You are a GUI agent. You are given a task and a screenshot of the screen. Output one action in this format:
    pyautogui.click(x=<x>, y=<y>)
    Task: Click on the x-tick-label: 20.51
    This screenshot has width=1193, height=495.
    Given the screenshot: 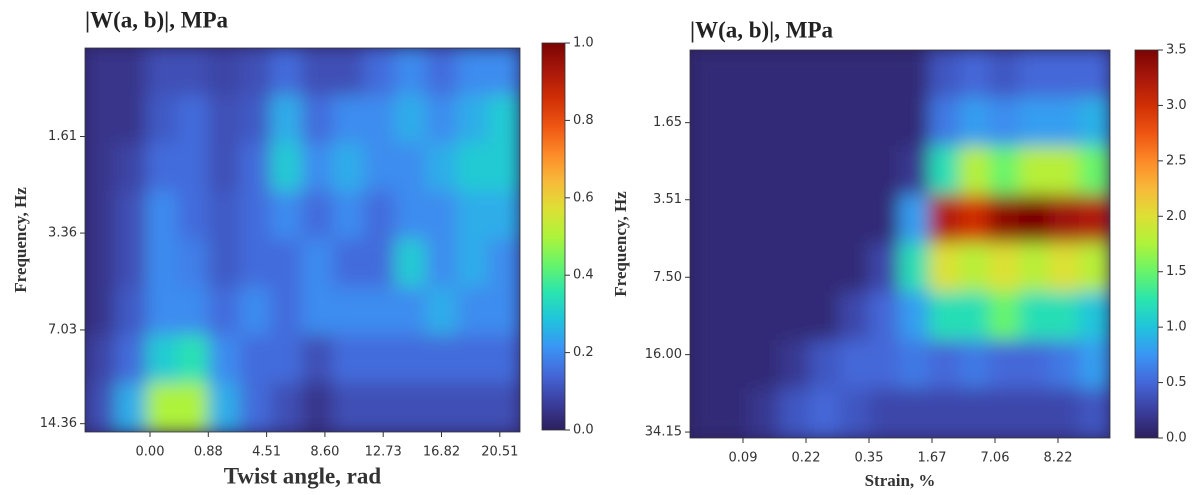 What is the action you would take?
    pyautogui.click(x=499, y=452)
    